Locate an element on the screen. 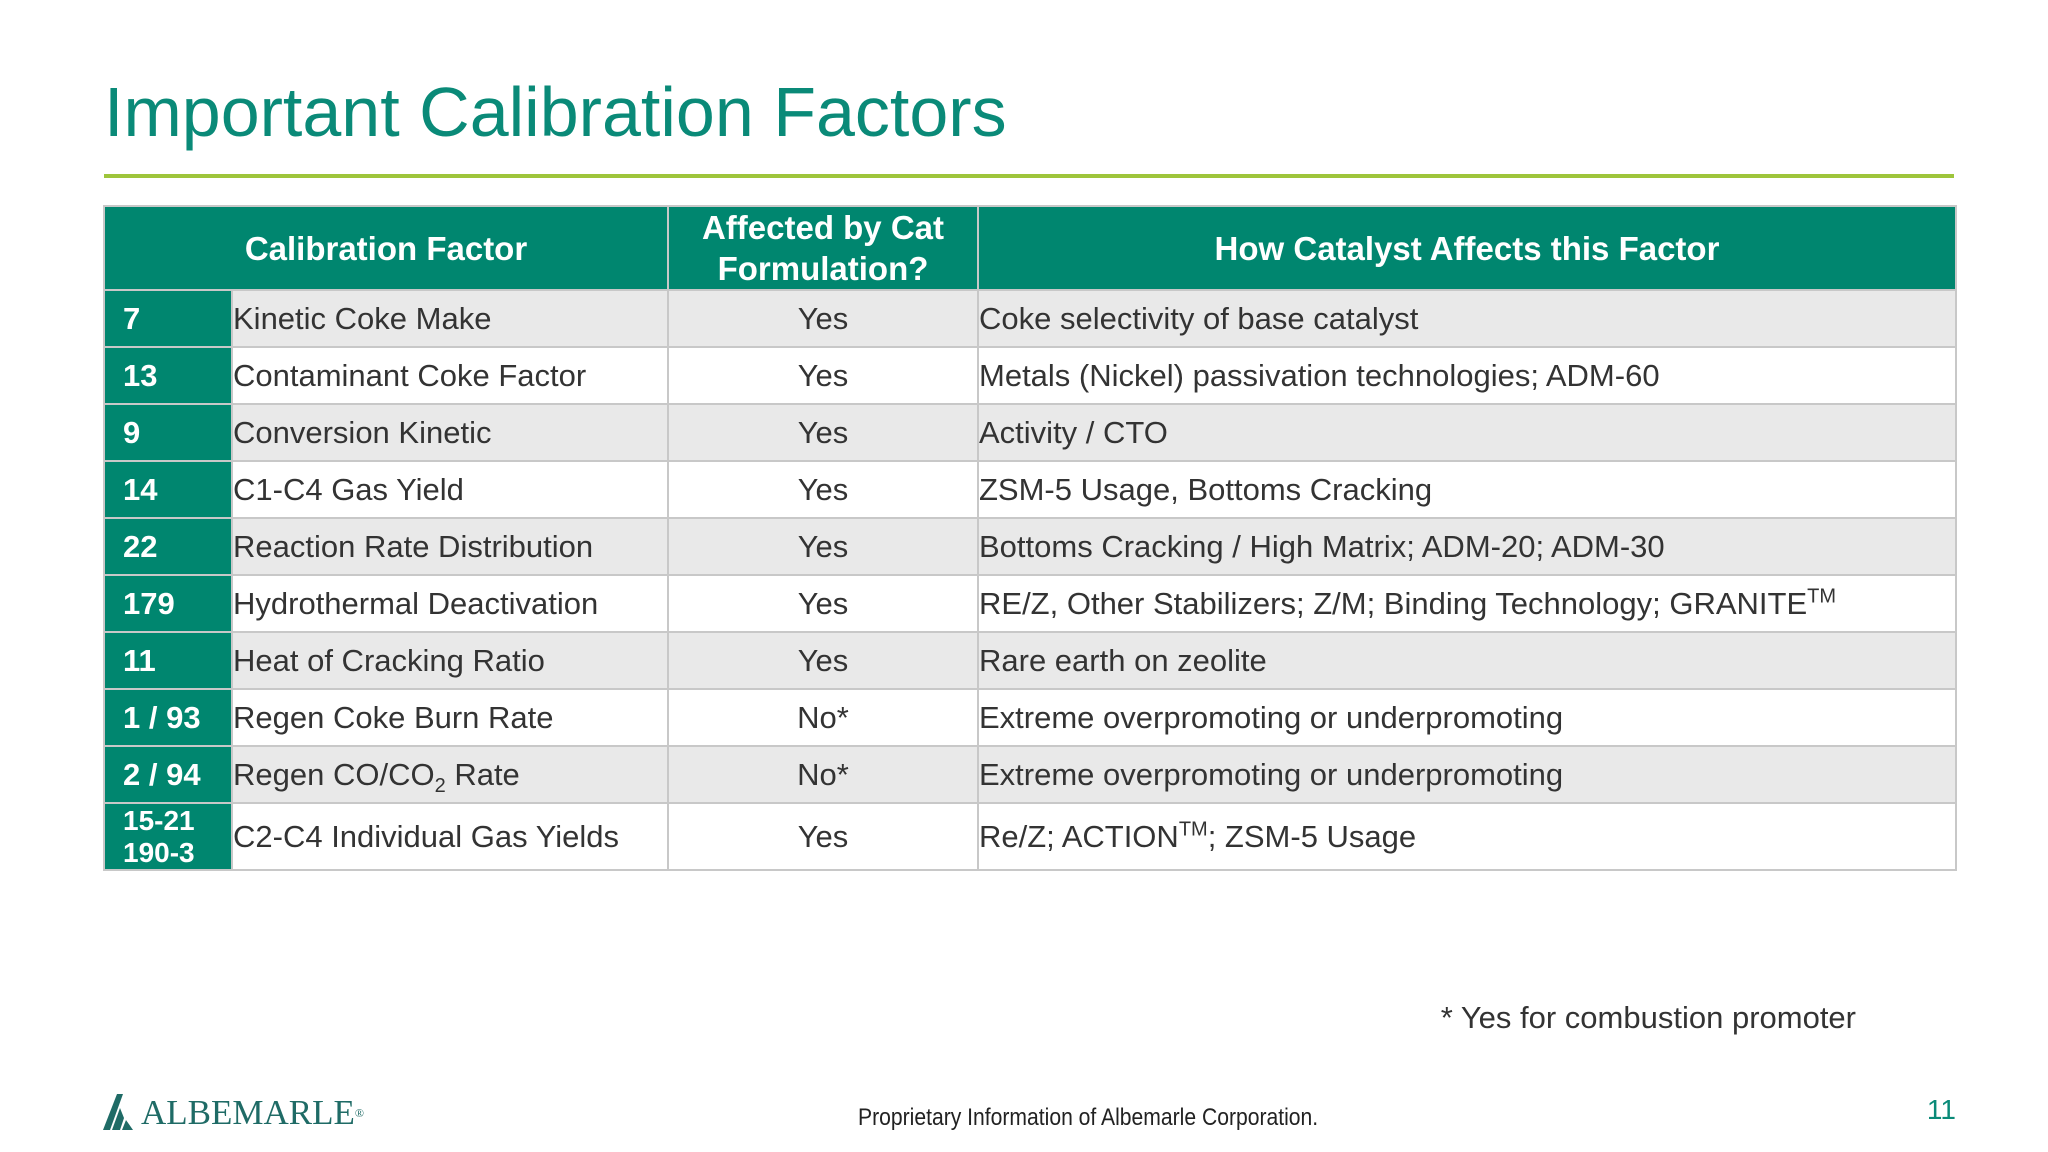  row-how-suffix: ; ZSM-5 Usage is located at coordinates (1312, 836).